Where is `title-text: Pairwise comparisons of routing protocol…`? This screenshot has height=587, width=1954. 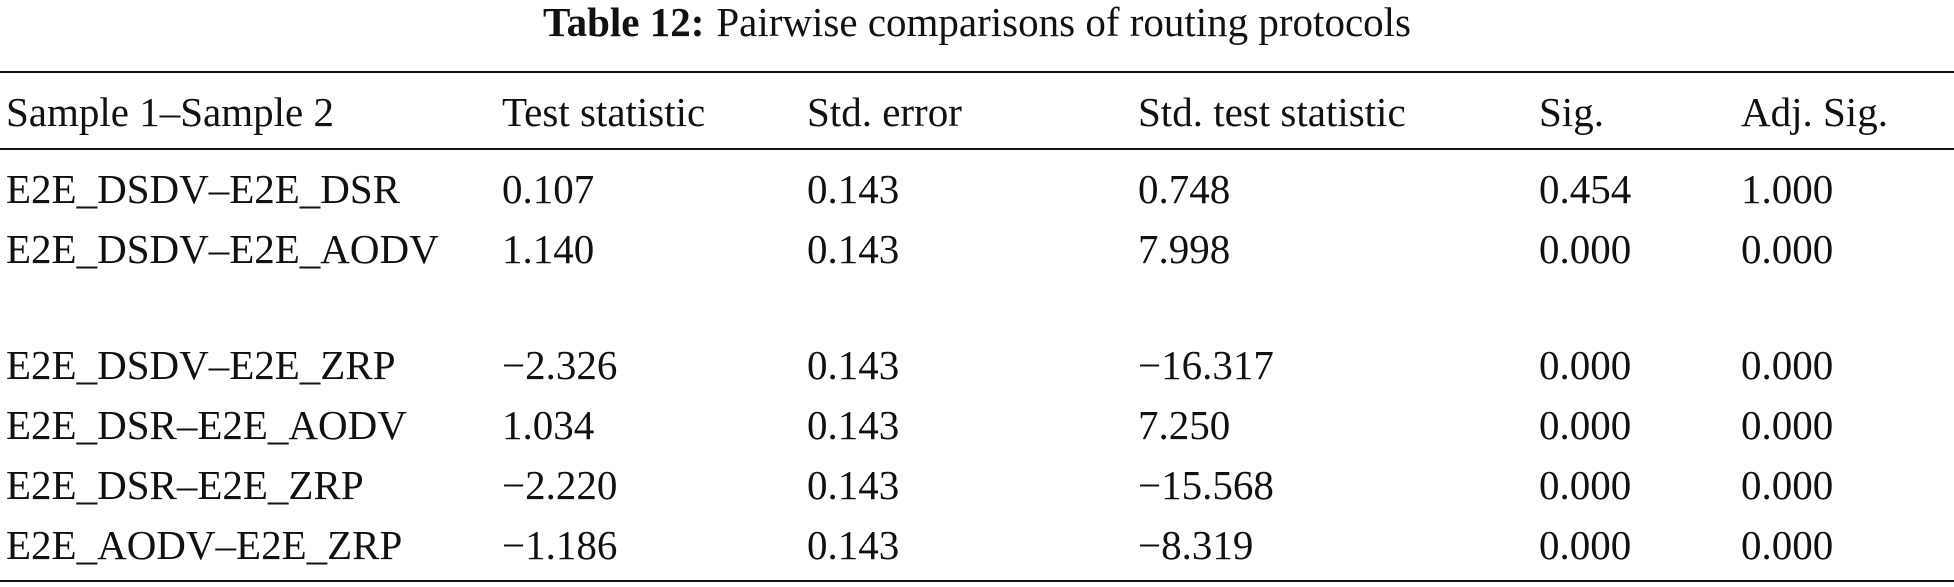 title-text: Pairwise comparisons of routing protocol… is located at coordinates (1063, 22).